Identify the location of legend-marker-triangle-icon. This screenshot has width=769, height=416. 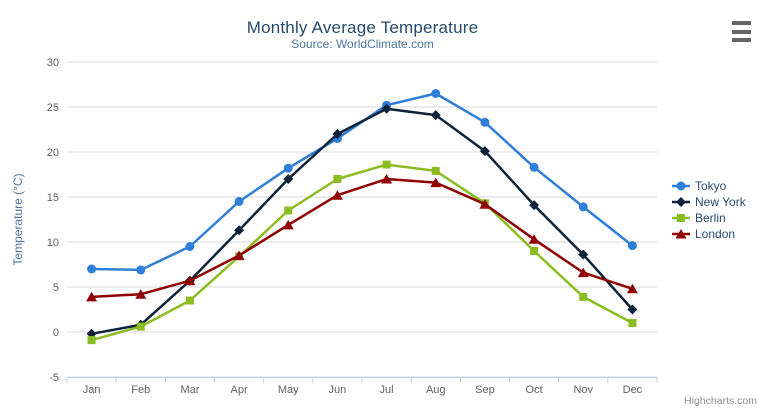
(681, 234).